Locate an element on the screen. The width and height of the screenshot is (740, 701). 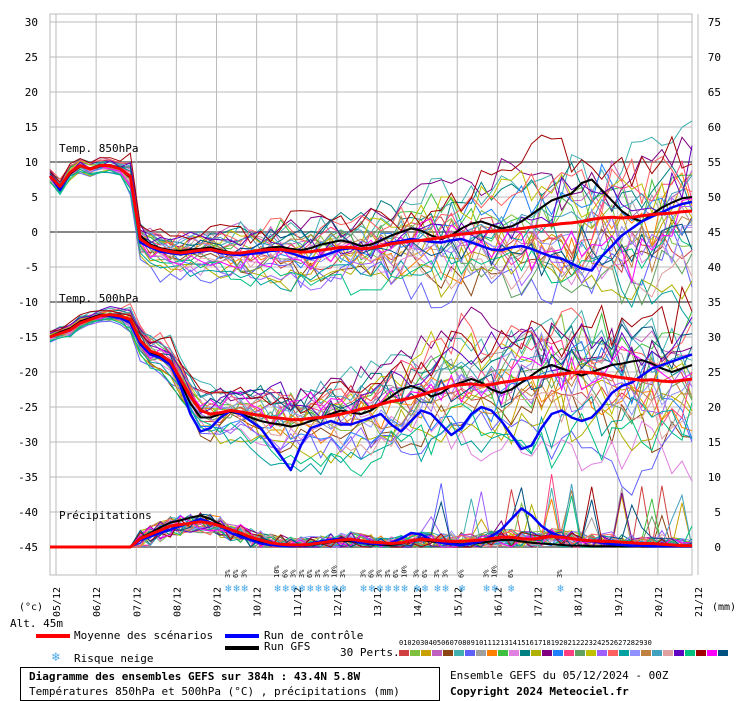
date-tick-label: 14/12 is located at coordinates (418, 602).